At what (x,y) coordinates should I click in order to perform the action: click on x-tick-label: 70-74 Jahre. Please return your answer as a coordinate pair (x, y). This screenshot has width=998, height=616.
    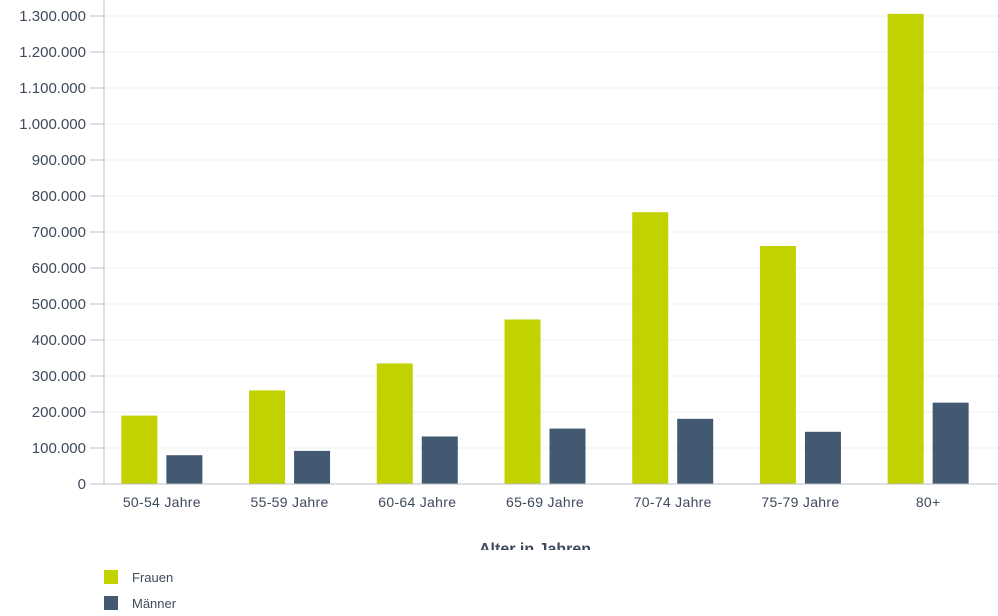
    Looking at the image, I should click on (673, 502).